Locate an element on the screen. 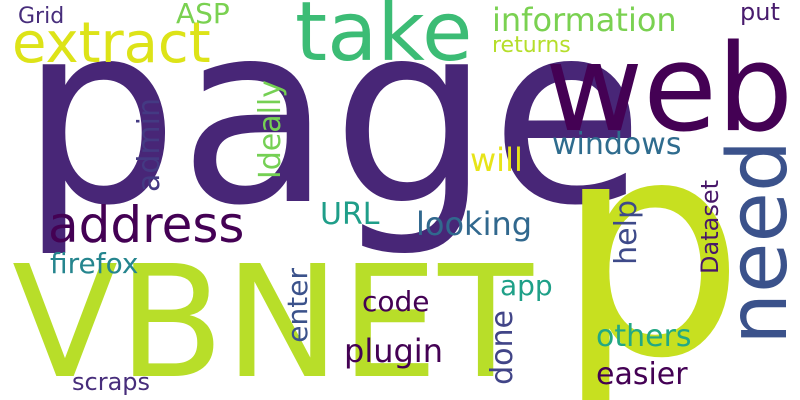  word-extract: extract is located at coordinates (111, 43).